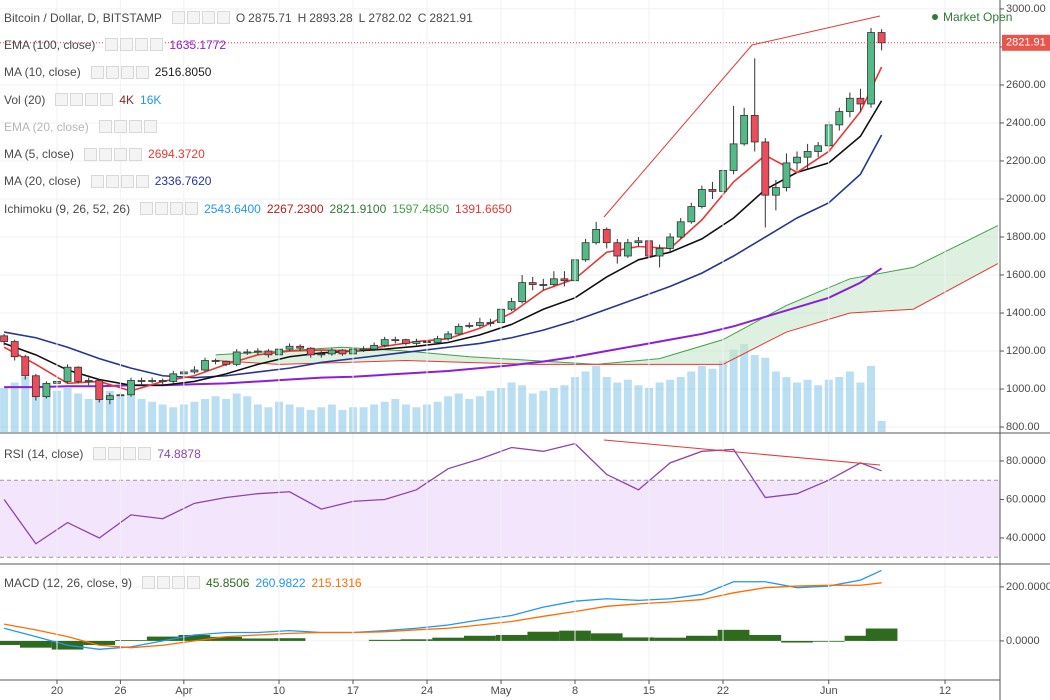 This screenshot has height=700, width=1050. I want to click on y-tick-label: 1200.00, so click(1026, 351).